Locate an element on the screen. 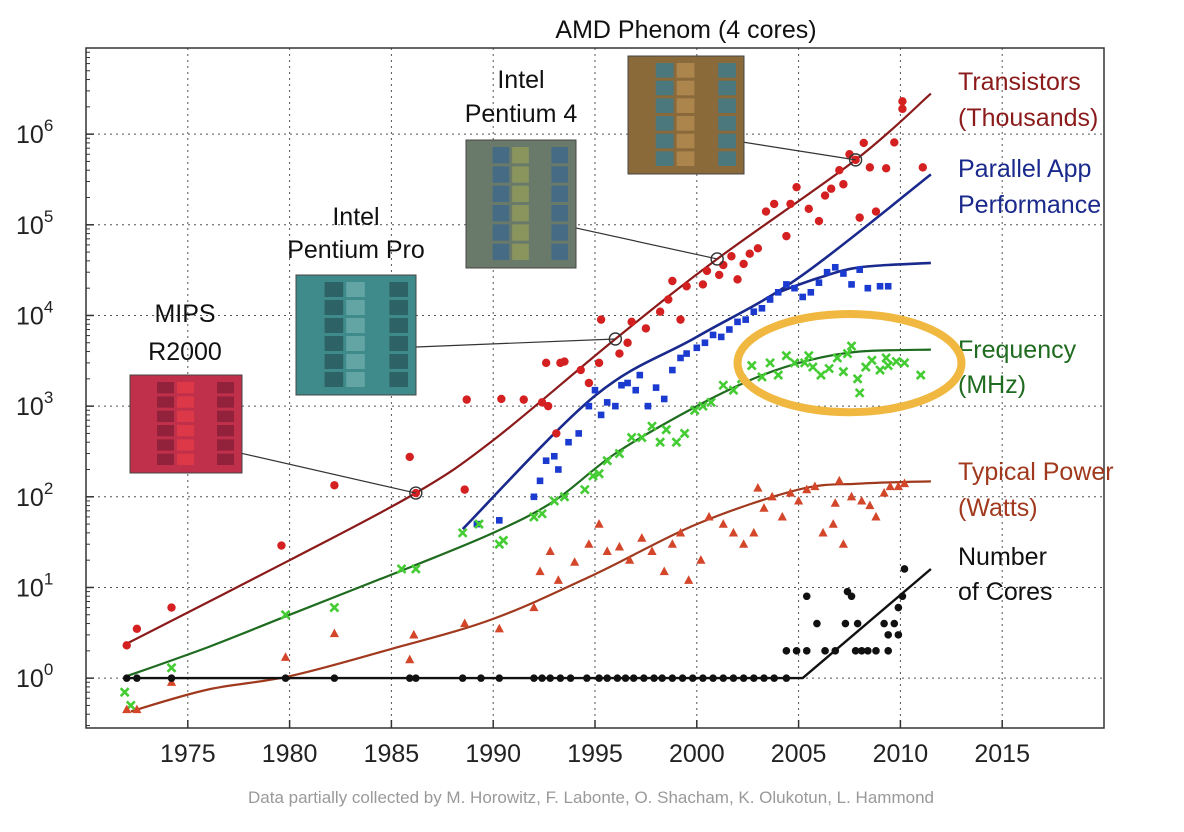 The image size is (1184, 832). y-tick-label: 10⁴ is located at coordinates (34, 313).